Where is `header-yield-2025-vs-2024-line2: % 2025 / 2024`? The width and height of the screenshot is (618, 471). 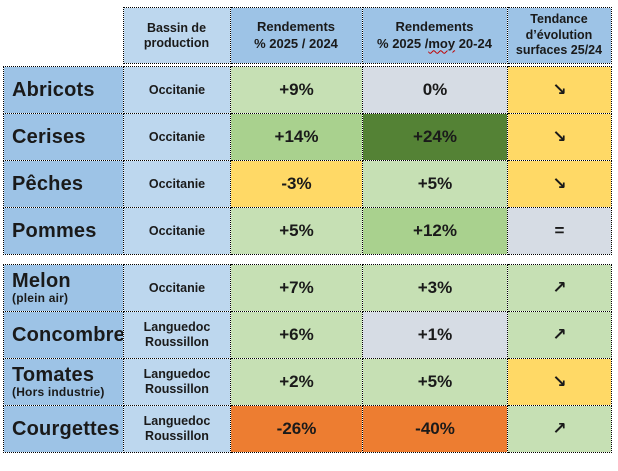 header-yield-2025-vs-2024-line2: % 2025 / 2024 is located at coordinates (296, 43).